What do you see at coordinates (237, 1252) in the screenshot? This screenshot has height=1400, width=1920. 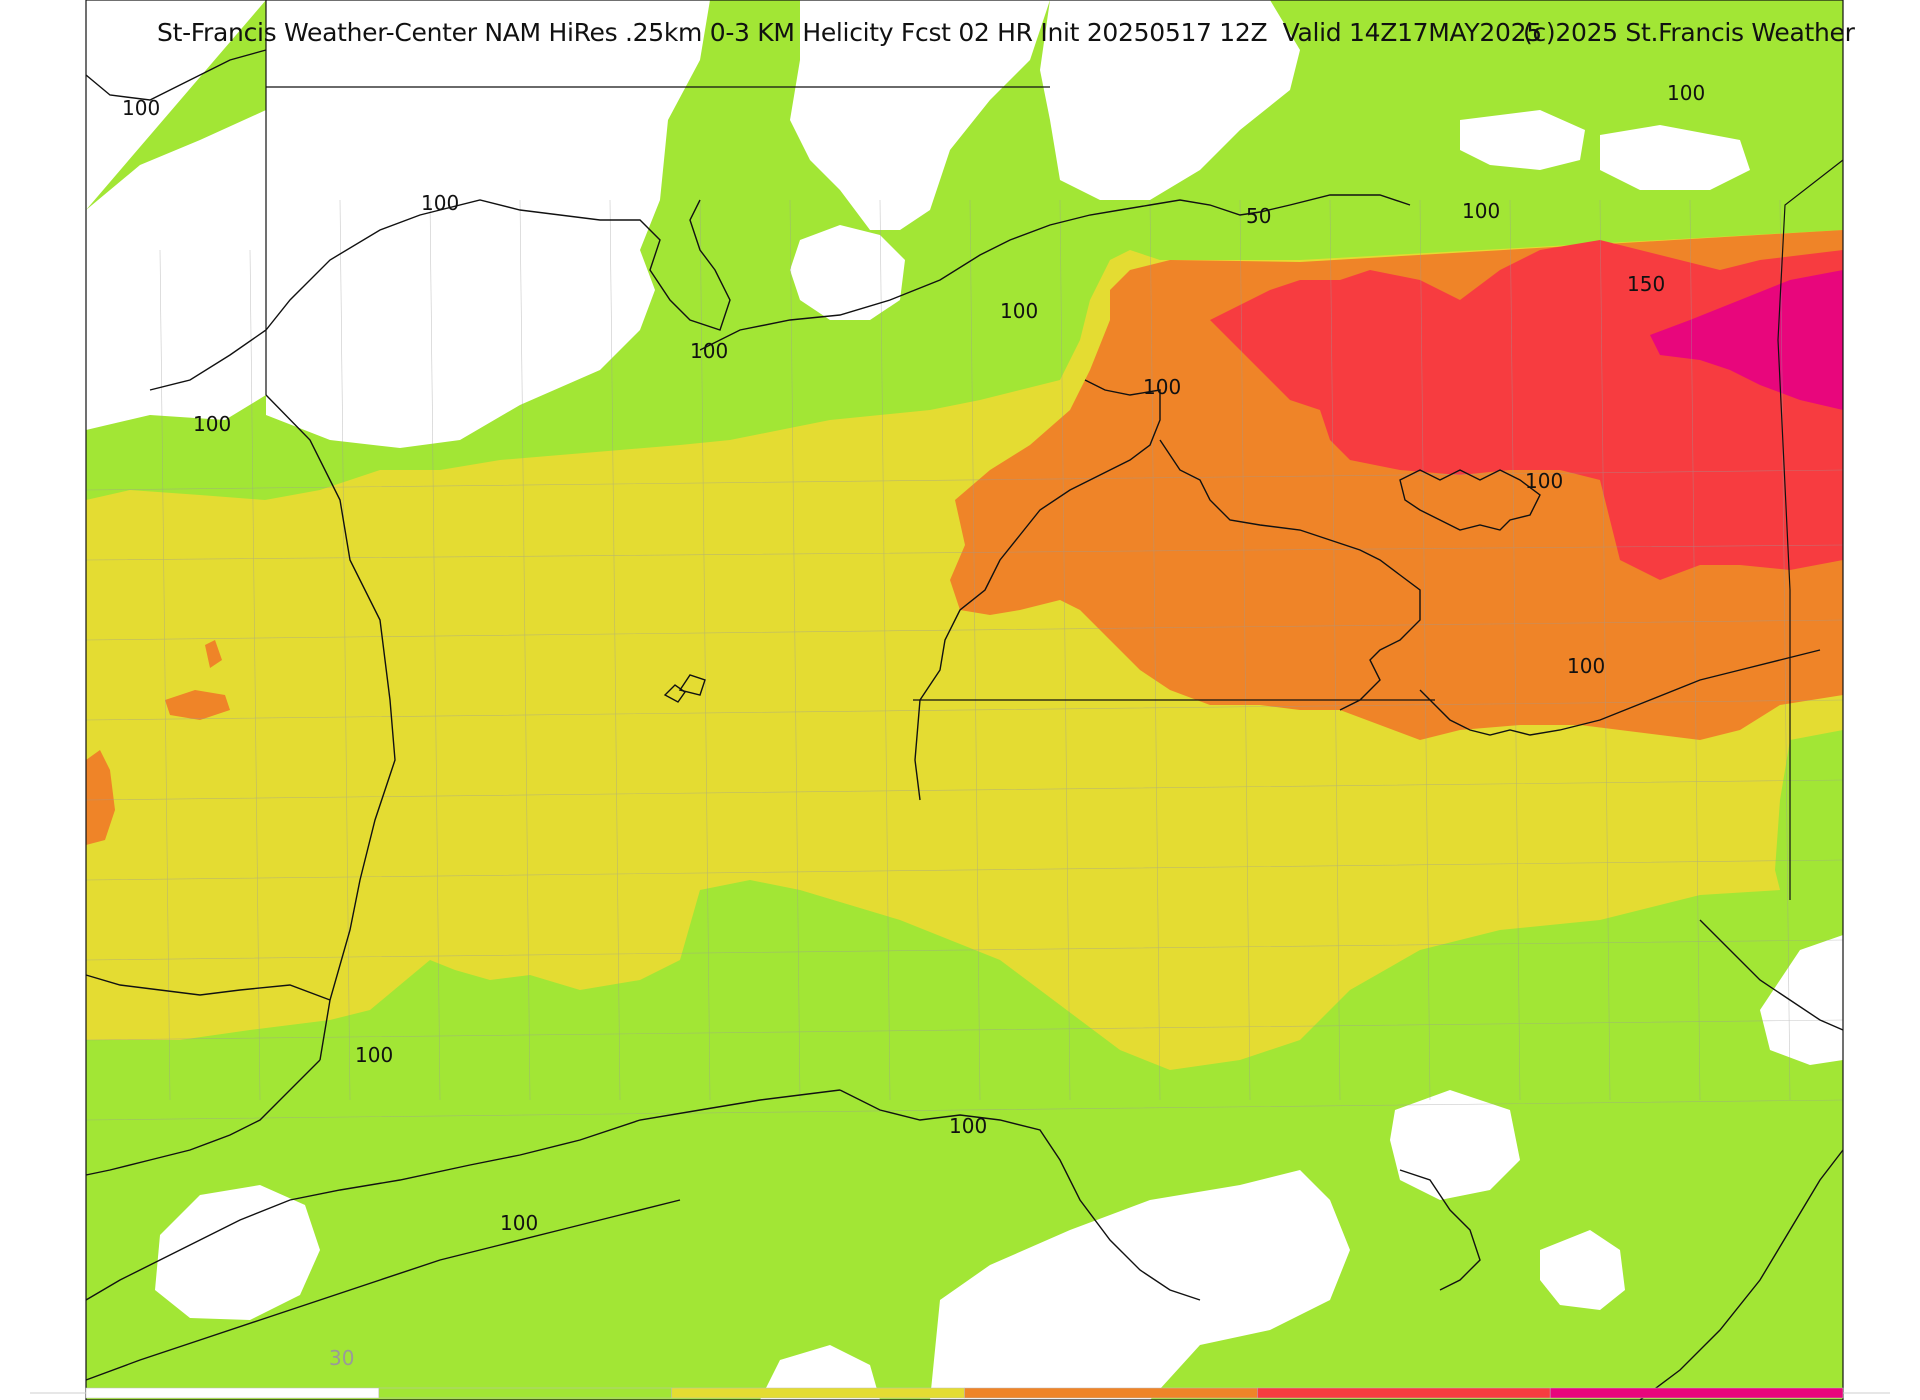 I see `band-lt50-southwest` at bounding box center [237, 1252].